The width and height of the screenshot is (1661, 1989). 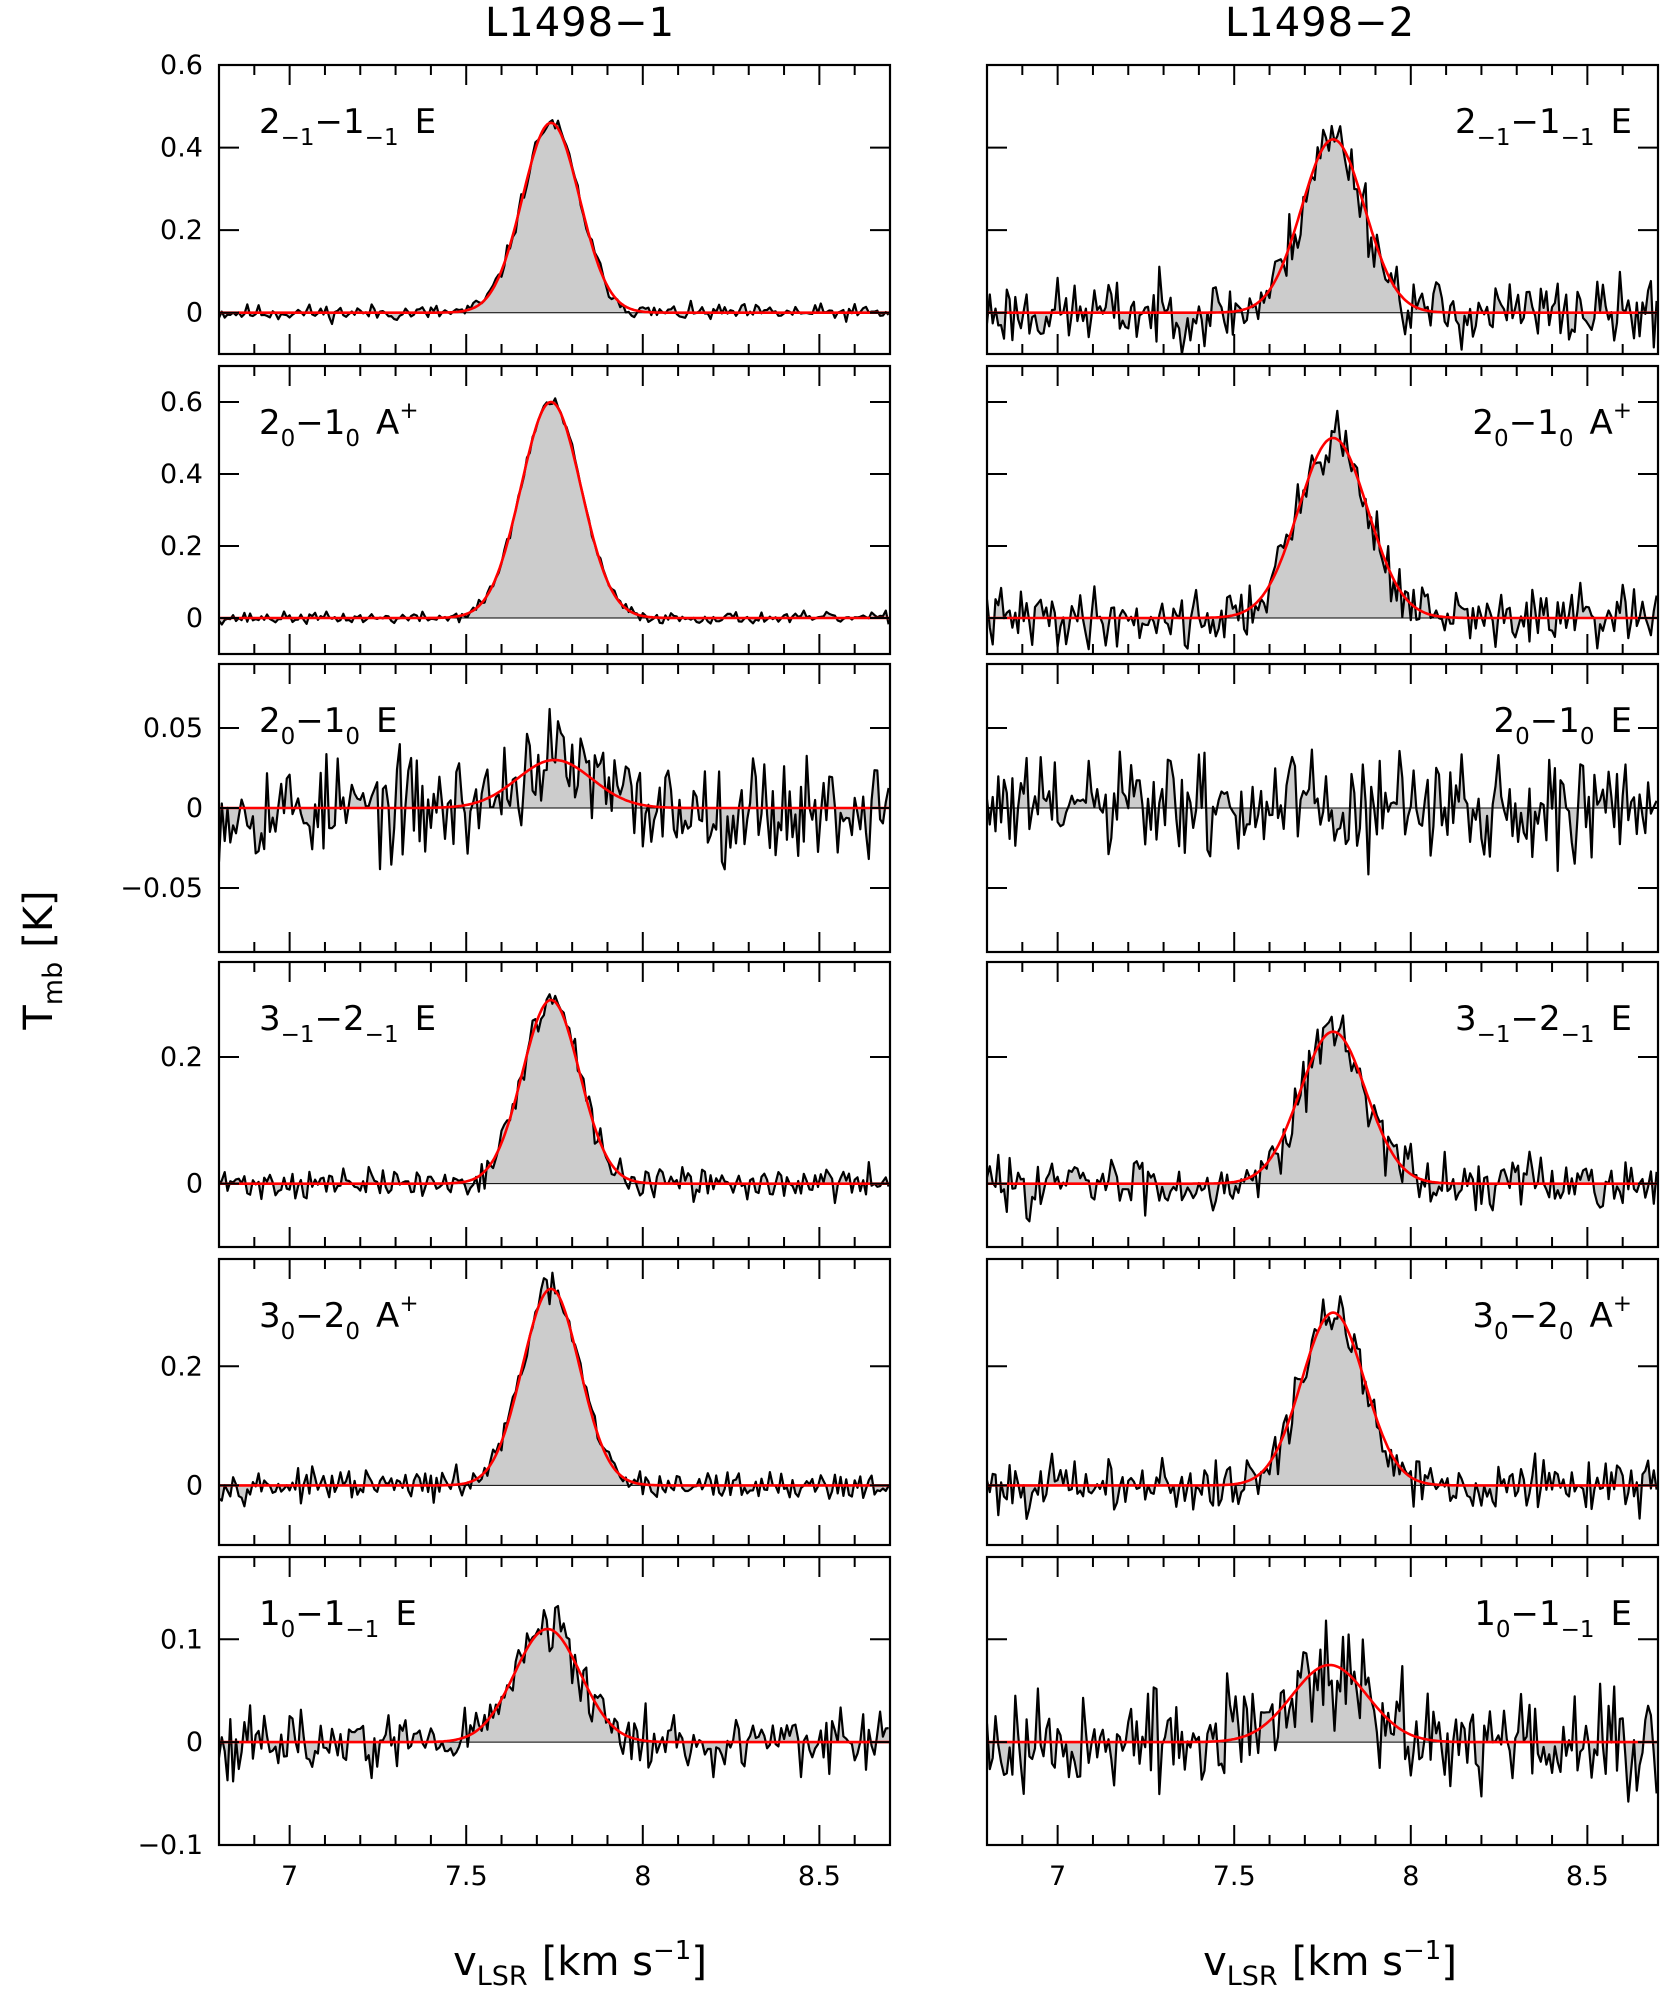 What do you see at coordinates (181, 148) in the screenshot?
I see `y-tick-label: 0.4` at bounding box center [181, 148].